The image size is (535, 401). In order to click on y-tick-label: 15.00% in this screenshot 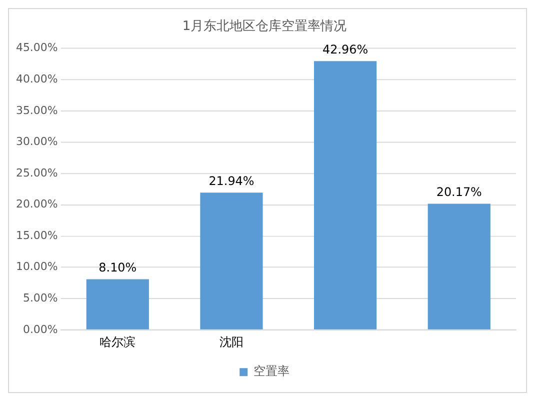, I will do `click(37, 235)`.